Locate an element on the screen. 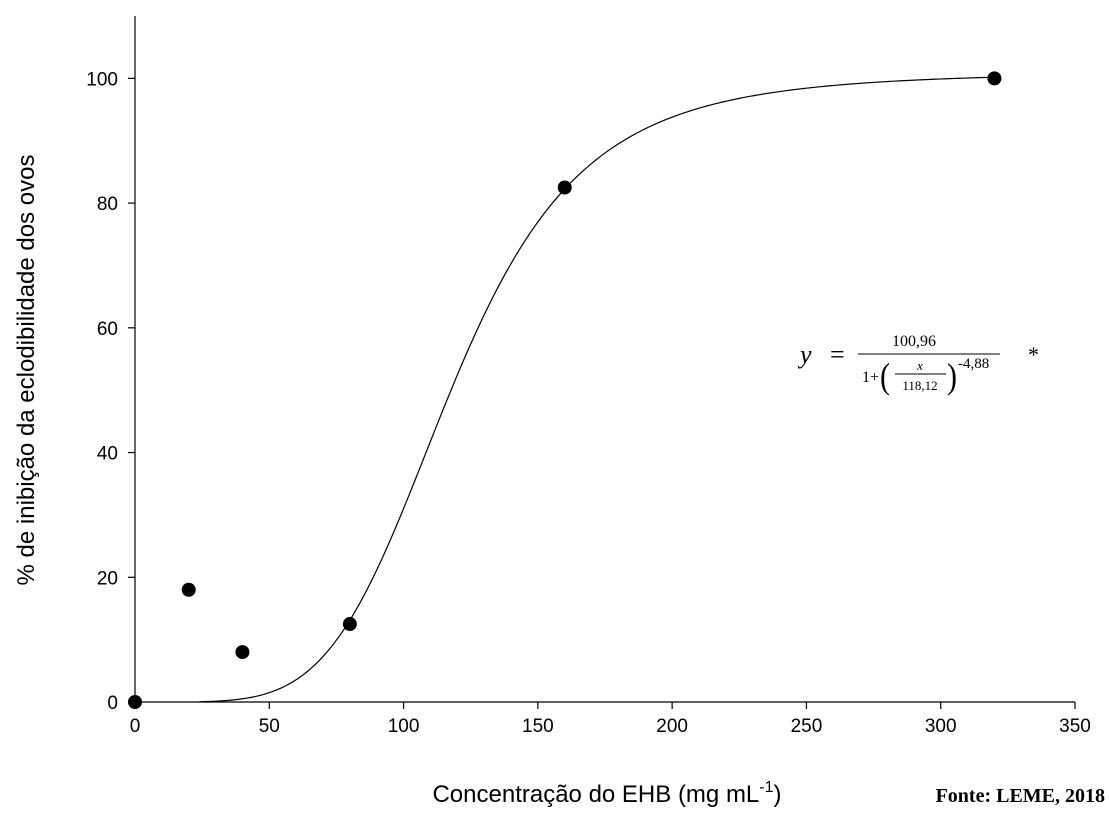  x-axis-title: Concentração do EHB (mg mL-1) is located at coordinates (606, 793).